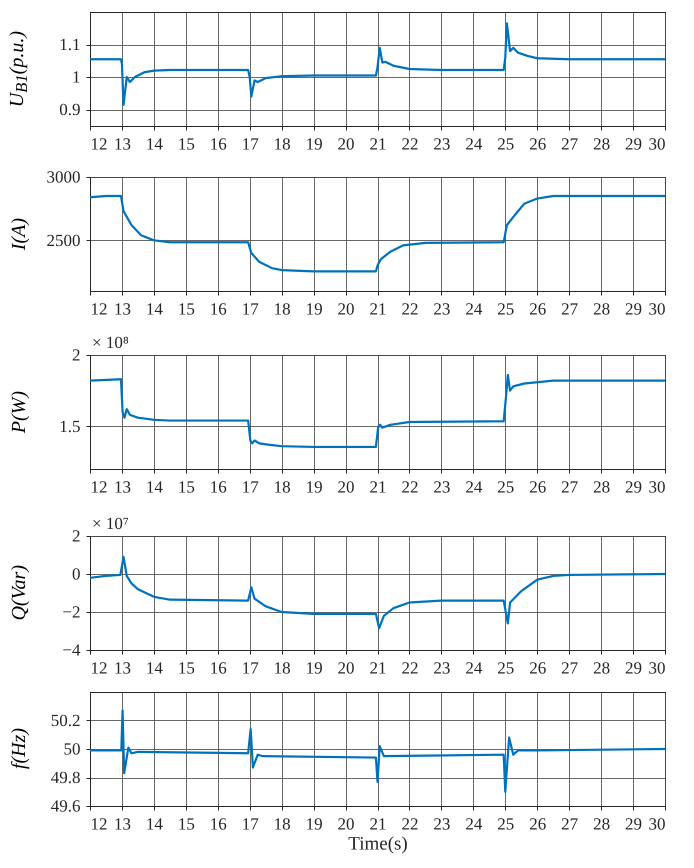 The height and width of the screenshot is (868, 694). I want to click on x-tick-label: 19, so click(314, 668).